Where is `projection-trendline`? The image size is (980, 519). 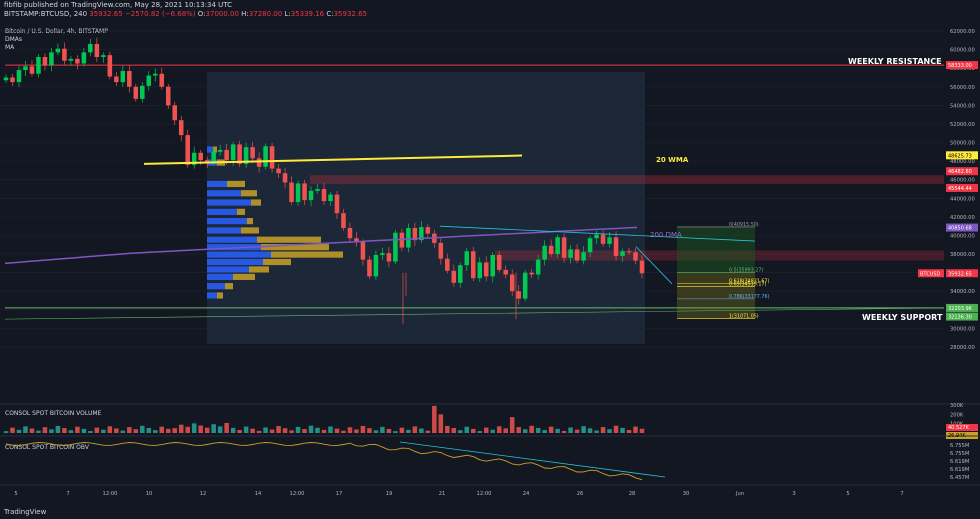
projection-trendline is located at coordinates (654, 265).